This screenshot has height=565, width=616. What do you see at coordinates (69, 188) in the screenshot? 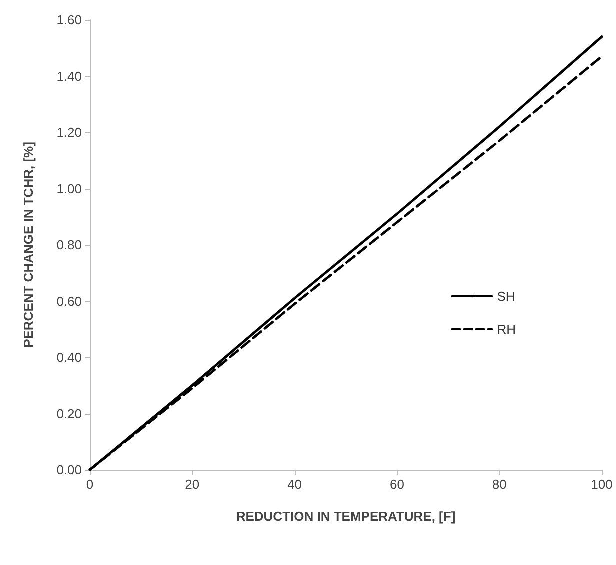
I see `y-tick-label: 1.00` at bounding box center [69, 188].